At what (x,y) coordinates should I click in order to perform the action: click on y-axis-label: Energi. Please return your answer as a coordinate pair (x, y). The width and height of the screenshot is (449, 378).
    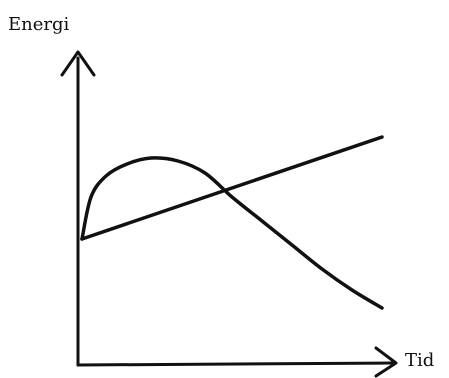
    Looking at the image, I should click on (39, 24).